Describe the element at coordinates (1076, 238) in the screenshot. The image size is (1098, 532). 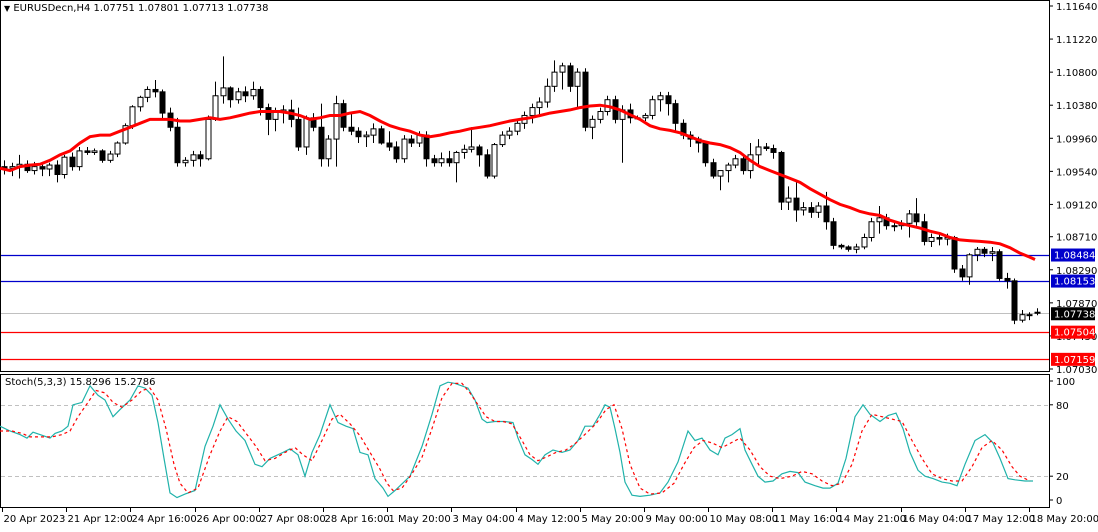
I see `price-tick-label: 1.08710` at that location.